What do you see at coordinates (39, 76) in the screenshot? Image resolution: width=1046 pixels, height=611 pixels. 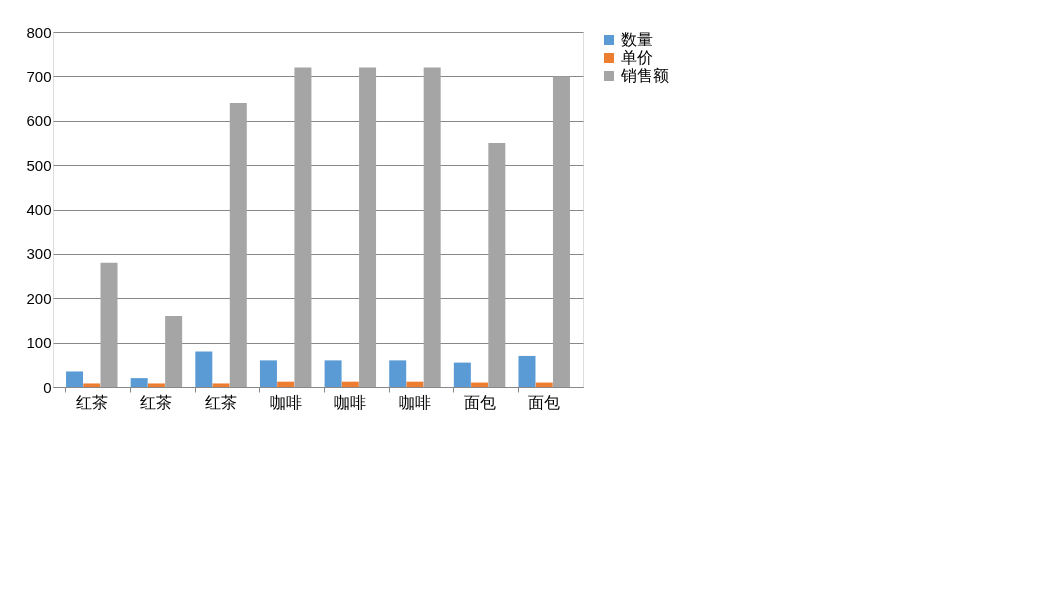 I see `y-tick-label: 700` at bounding box center [39, 76].